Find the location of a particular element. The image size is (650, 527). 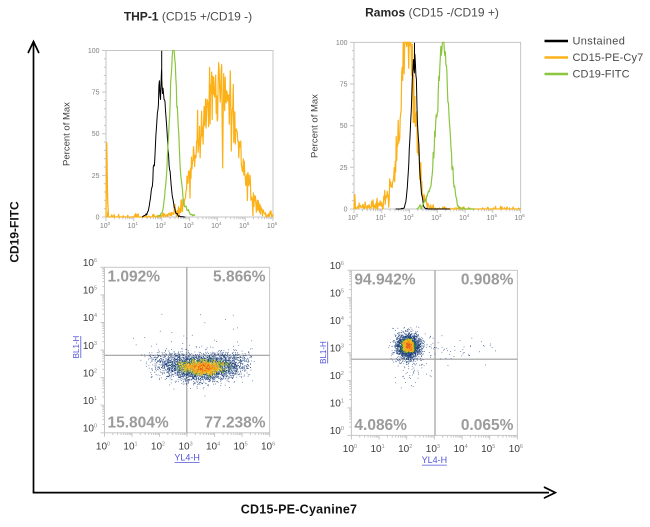

svg-text: 77.238% is located at coordinates (234, 422).